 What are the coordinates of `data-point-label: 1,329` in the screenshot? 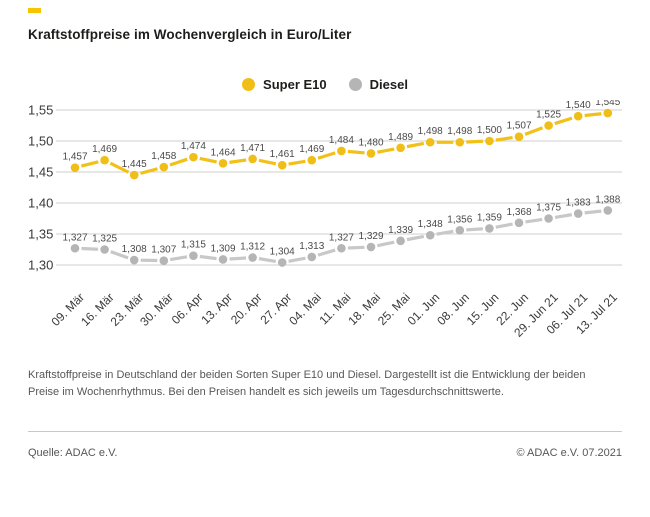 It's located at (370, 236).